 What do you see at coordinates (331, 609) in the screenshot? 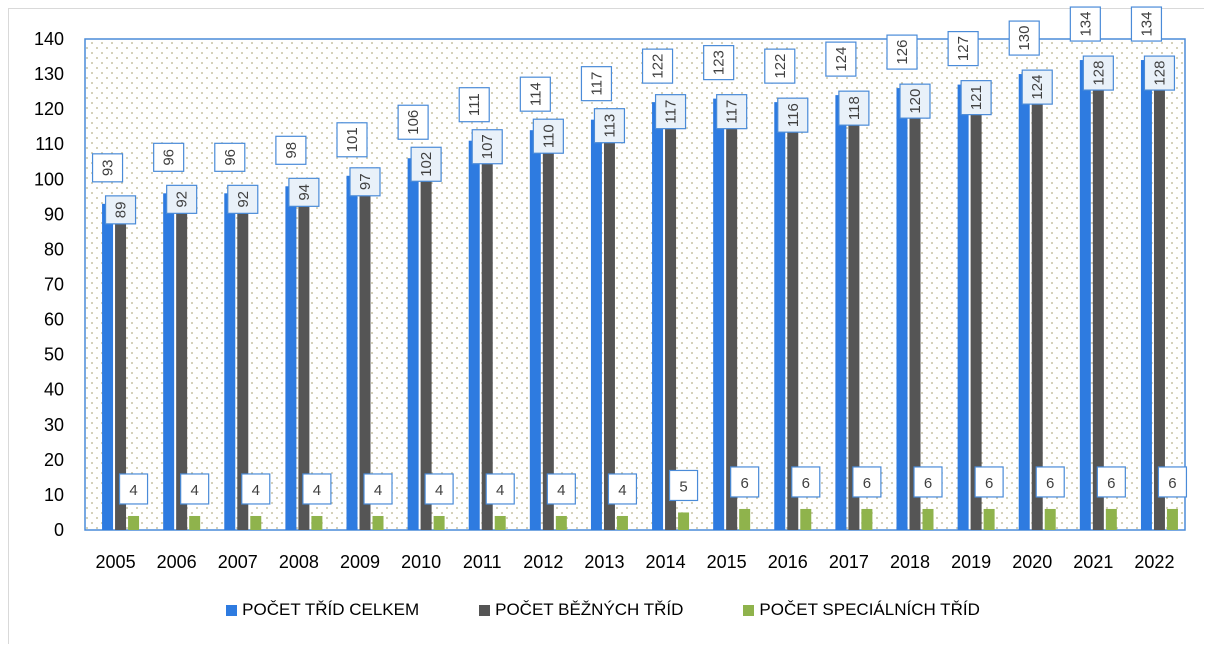
I see `legend-label-total: POČET TŘÍD CELKEM` at bounding box center [331, 609].